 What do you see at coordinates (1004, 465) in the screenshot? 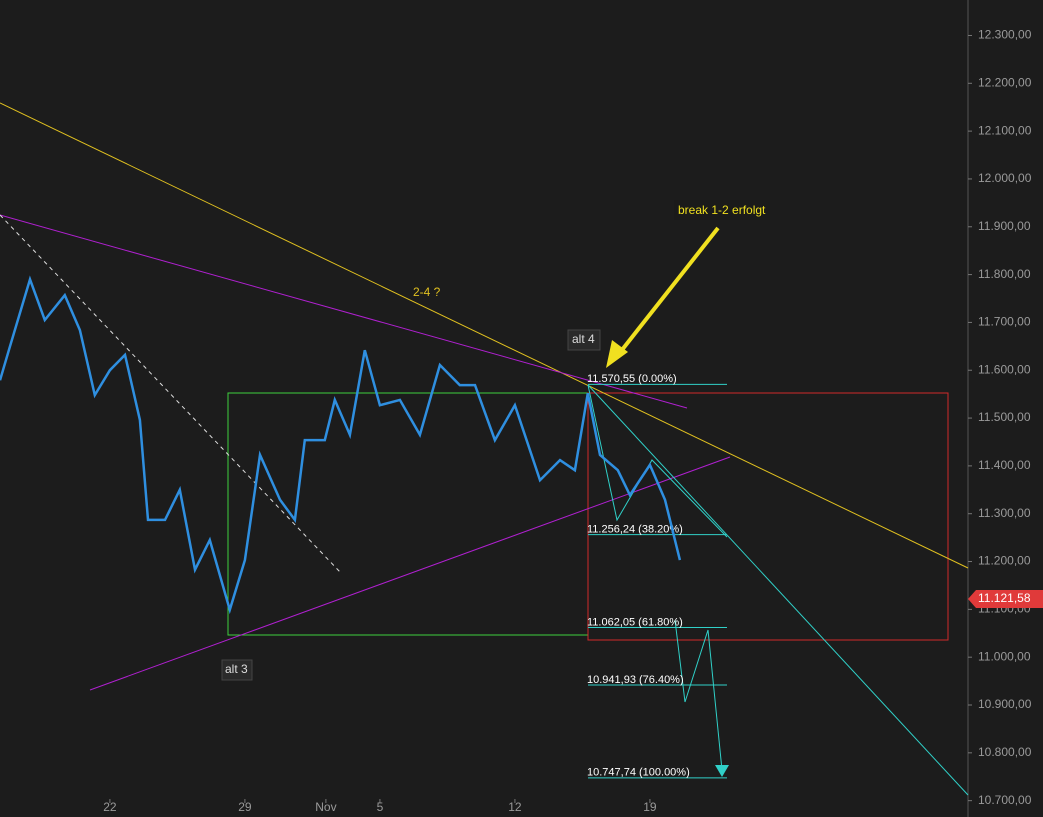
I see `y-tick-label: 11.400,00` at bounding box center [1004, 465].